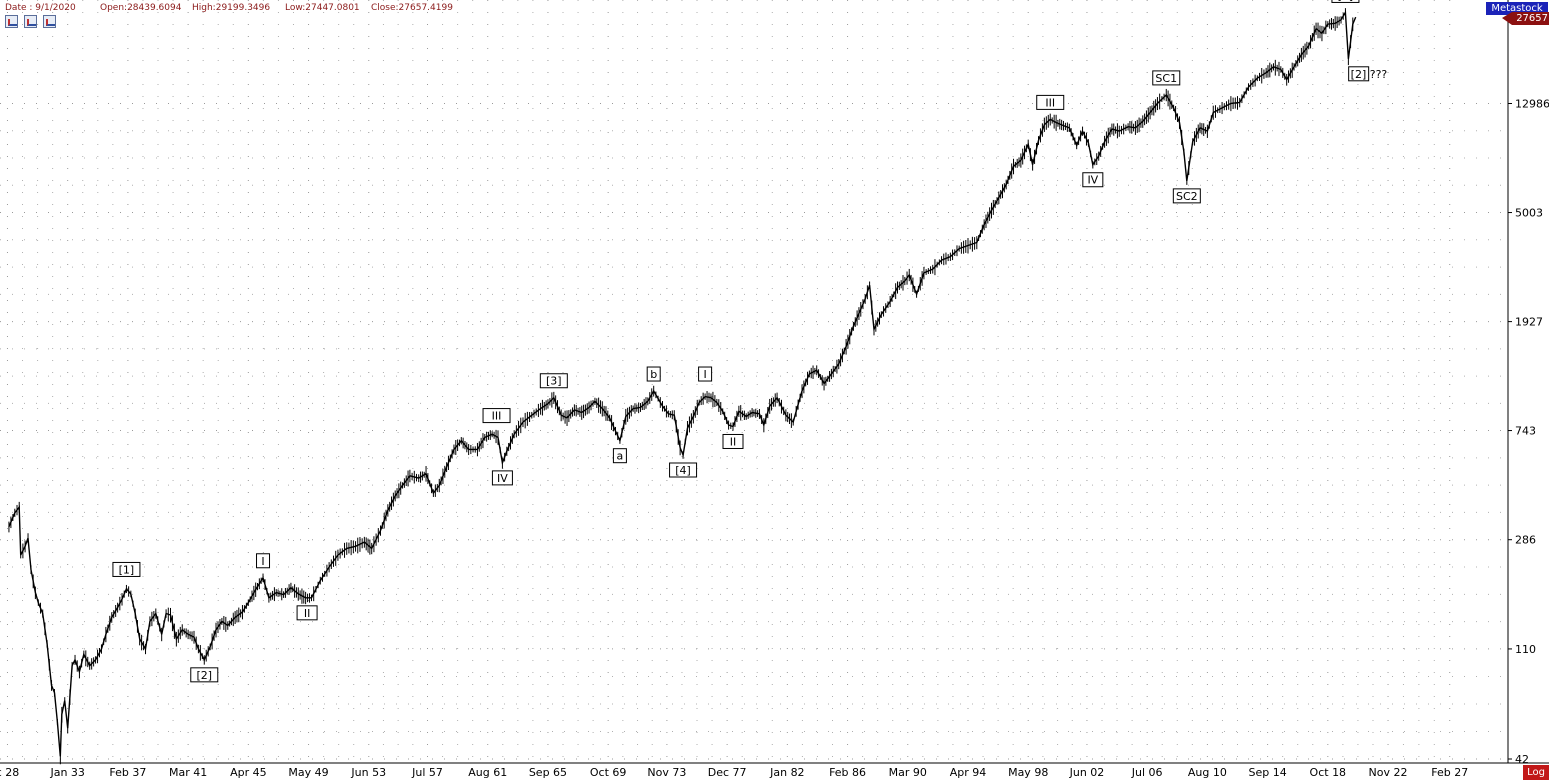  I want to click on header-high: High:29199.3496, so click(231, 8).